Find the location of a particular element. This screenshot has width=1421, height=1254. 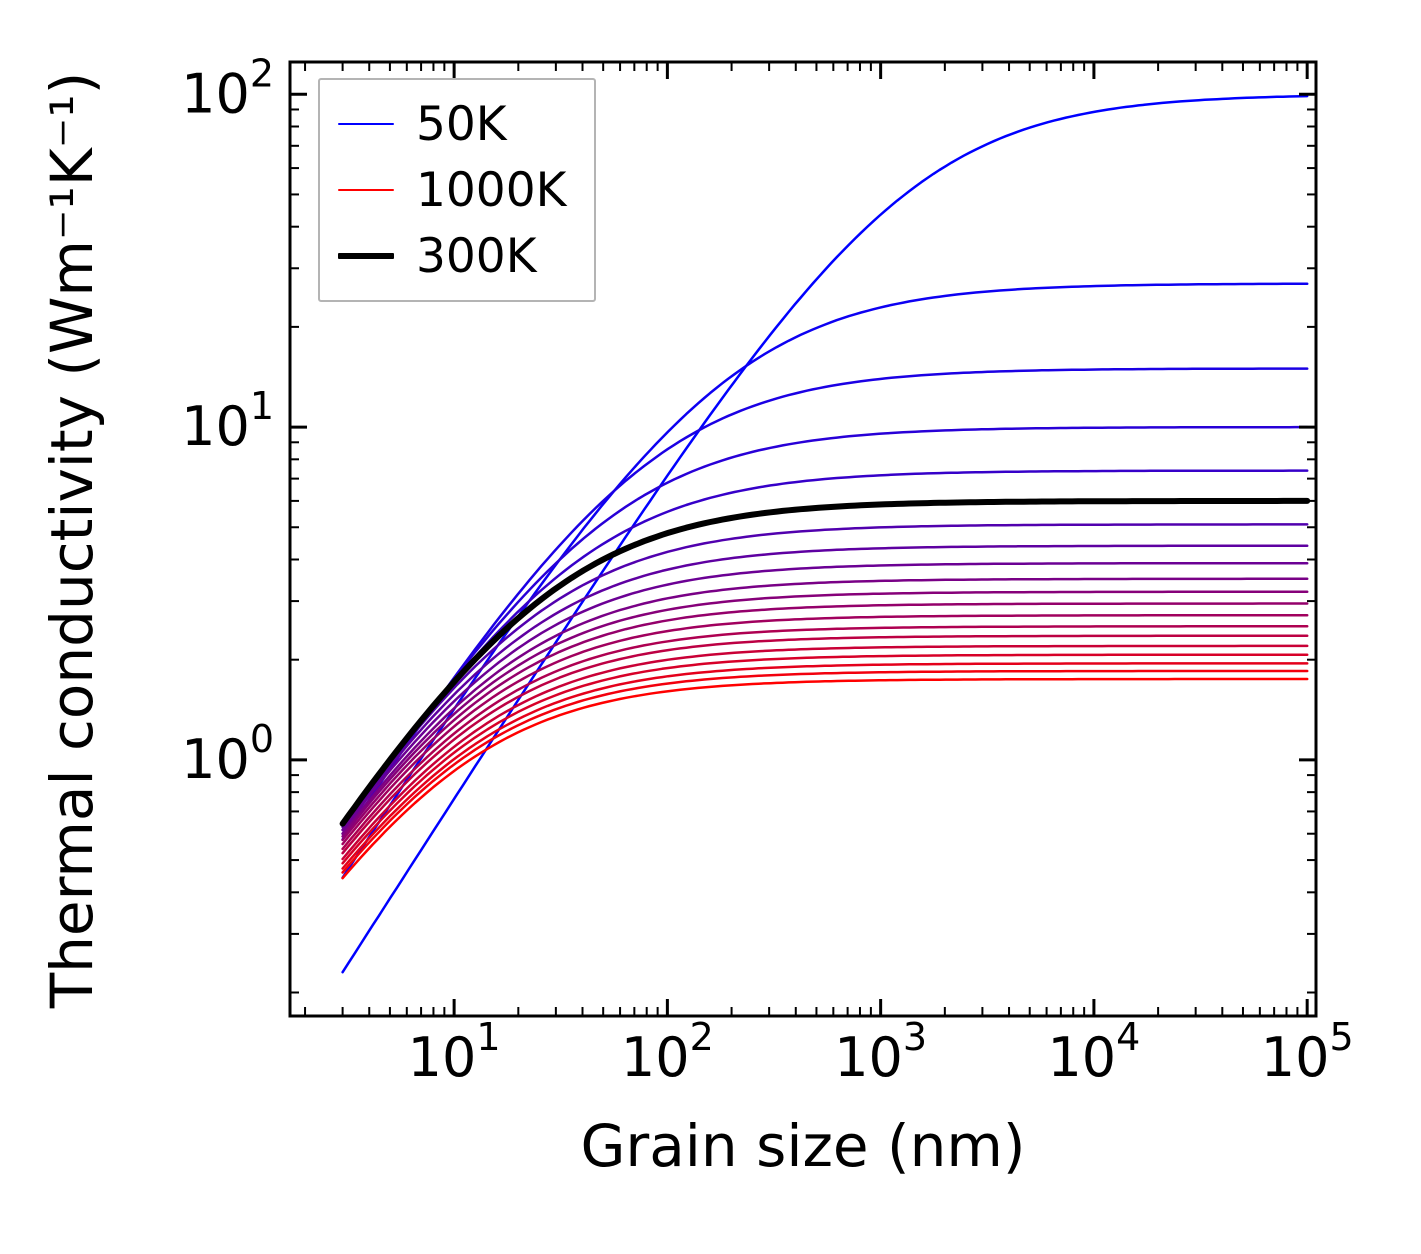

x-tick-label-1e4: 10⁴ is located at coordinates (1093, 1052).